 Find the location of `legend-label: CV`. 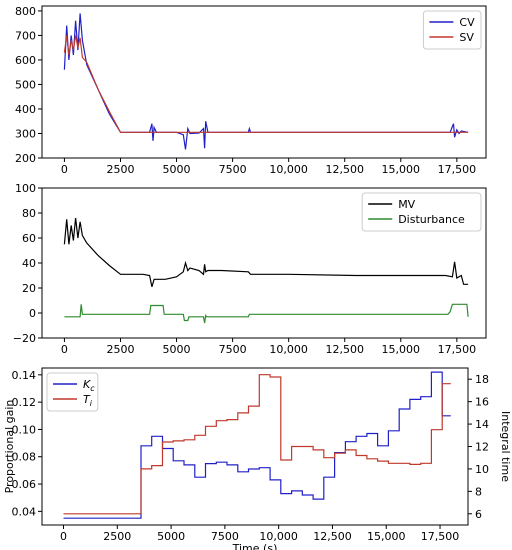

legend-label: CV is located at coordinates (467, 22).